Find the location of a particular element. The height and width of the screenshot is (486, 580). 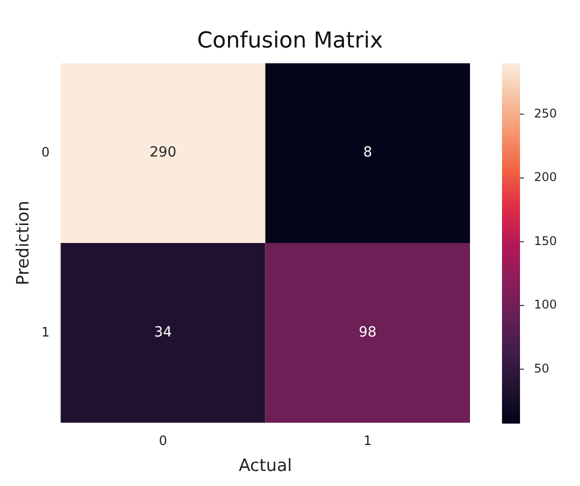

color-bar-label: 200 is located at coordinates (545, 177).